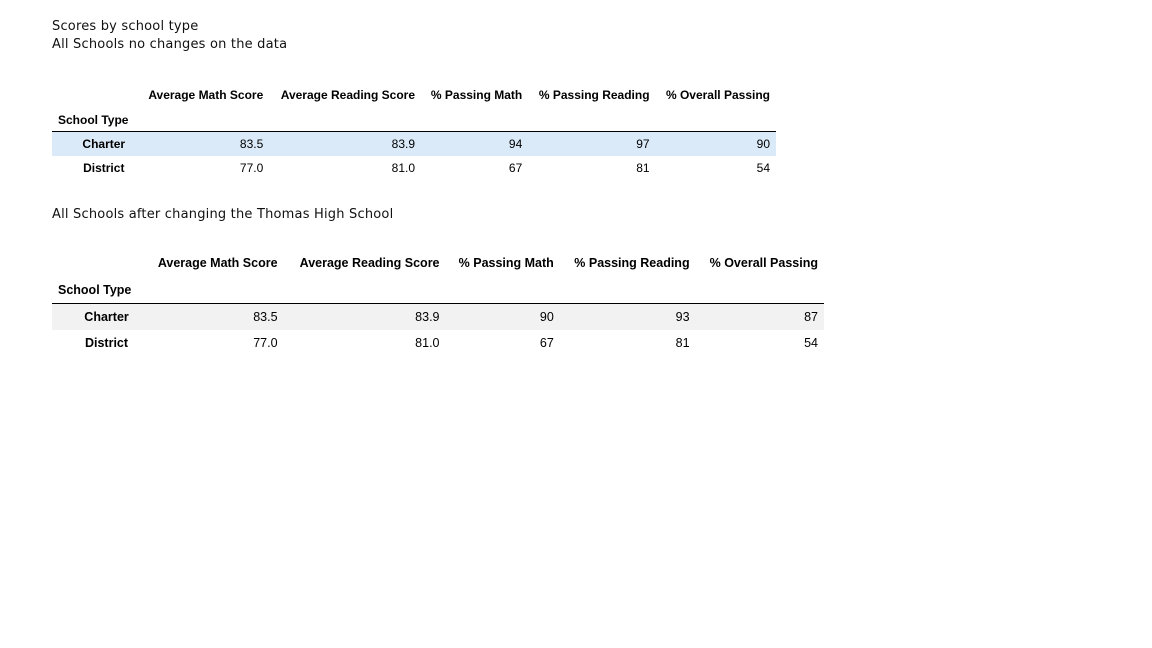  Describe the element at coordinates (125, 26) in the screenshot. I see `caption-title: Scores by school type` at that location.